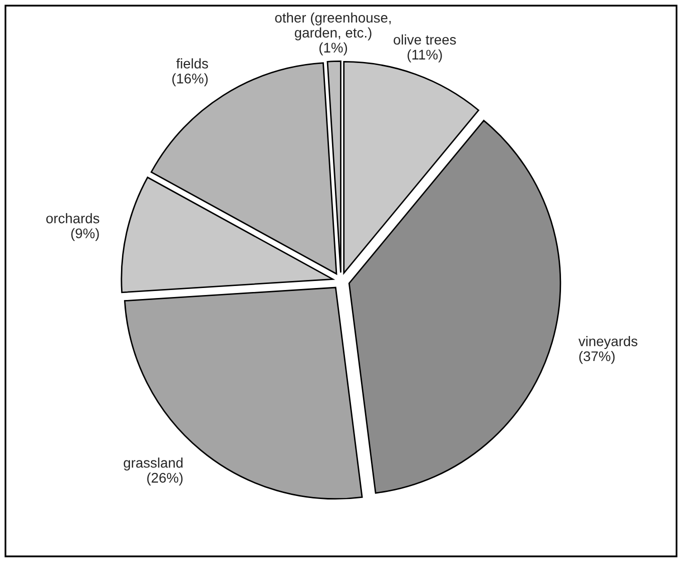 This screenshot has height=562, width=682. What do you see at coordinates (597, 357) in the screenshot?
I see `data-label: (37%)` at bounding box center [597, 357].